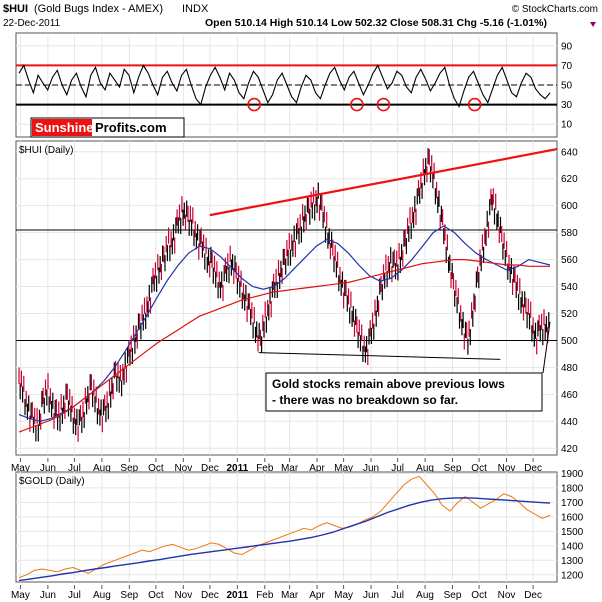 This screenshot has height=602, width=602. Describe the element at coordinates (572, 488) in the screenshot. I see `y-tick-label: 1800` at that location.